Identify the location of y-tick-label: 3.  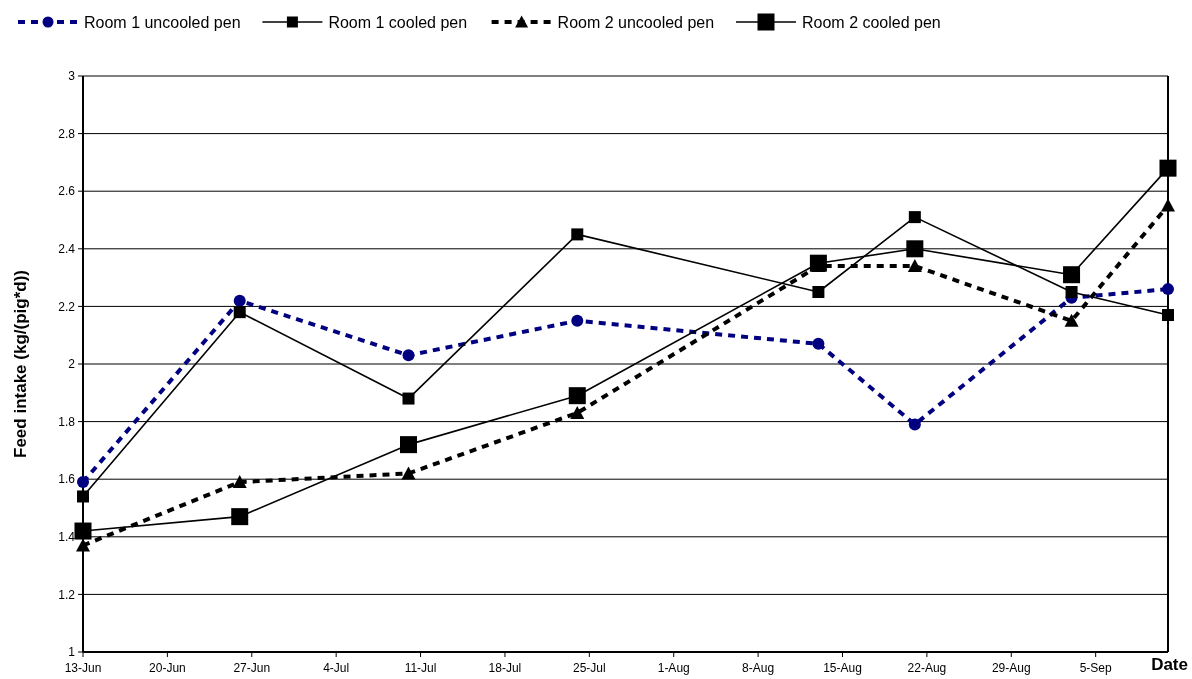
(72, 76).